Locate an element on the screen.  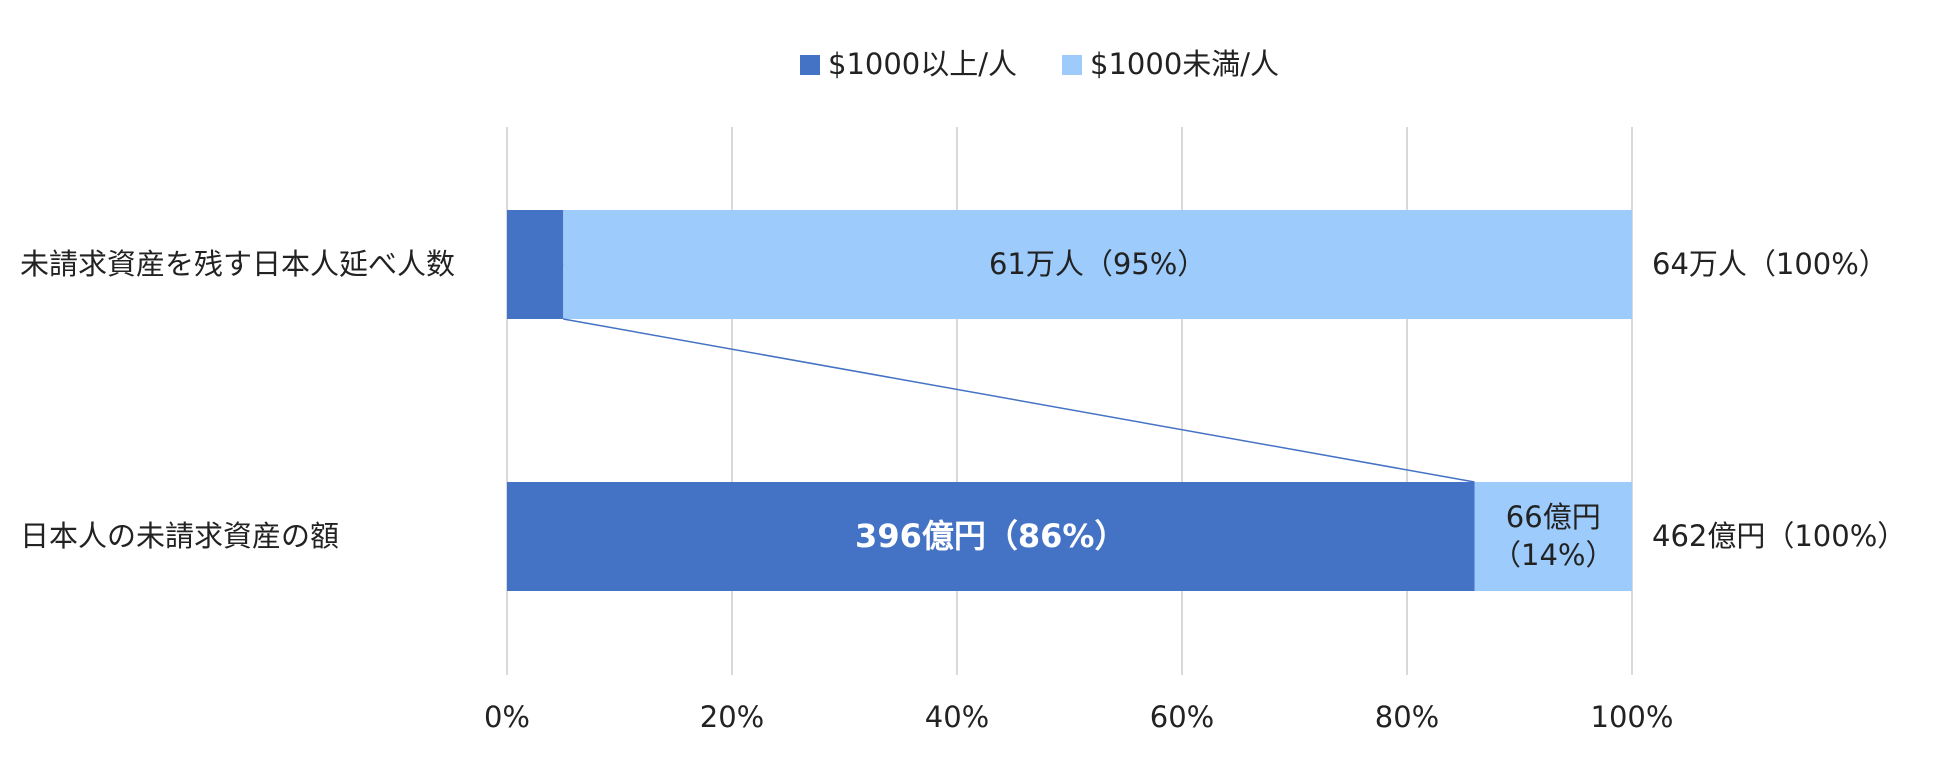
x-tick-label: 100% is located at coordinates (1632, 717).